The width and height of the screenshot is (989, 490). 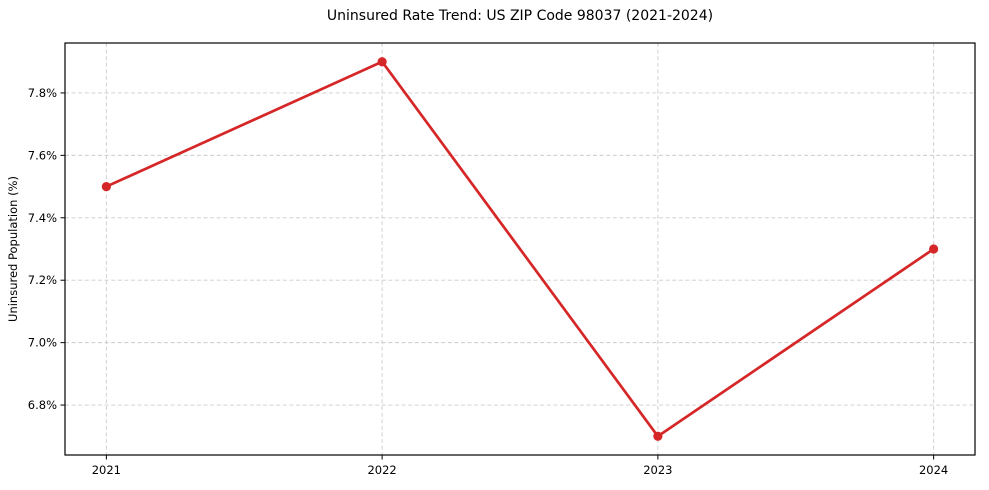 What do you see at coordinates (381, 470) in the screenshot?
I see `x-tick-label: 2022` at bounding box center [381, 470].